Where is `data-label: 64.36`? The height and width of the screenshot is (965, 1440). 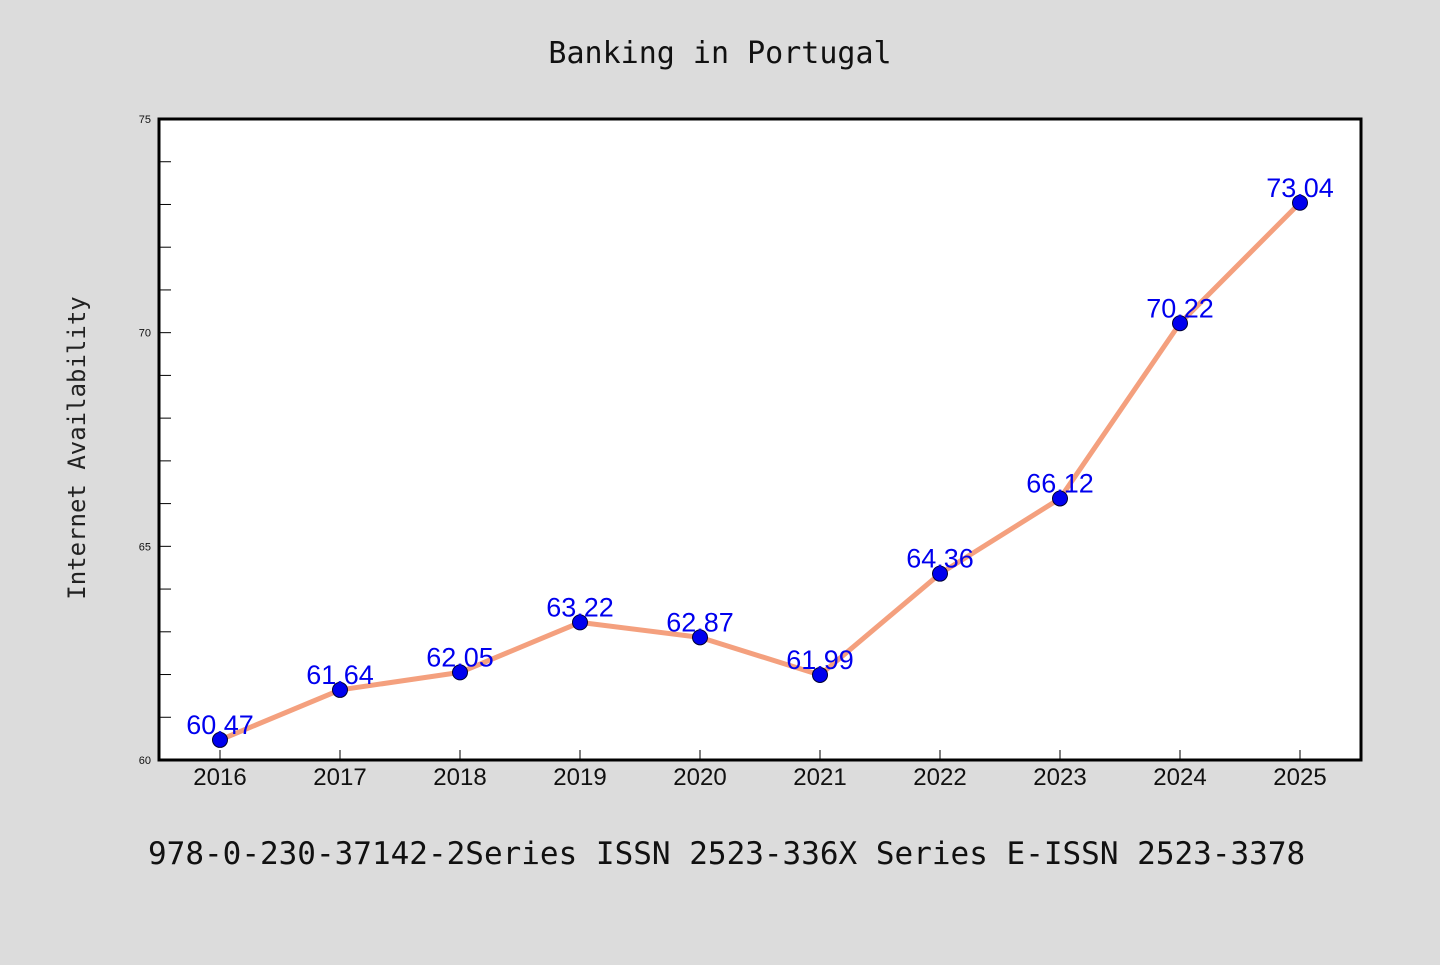
data-label: 64.36 is located at coordinates (940, 559).